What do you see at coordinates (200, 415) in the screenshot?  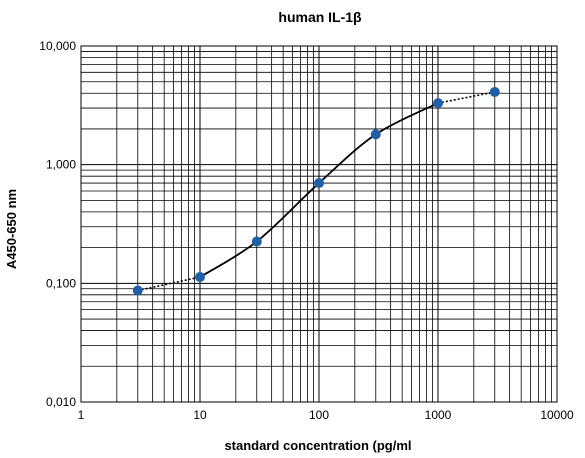 I see `x-tick-label: 10` at bounding box center [200, 415].